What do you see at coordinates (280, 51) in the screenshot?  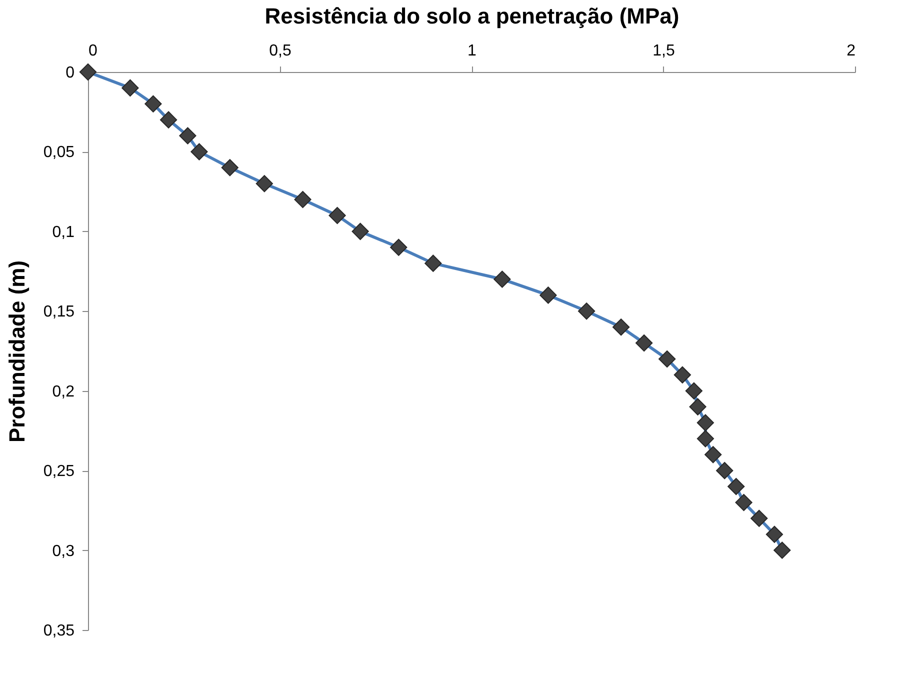 I see `x-tick-label: 0,5` at bounding box center [280, 51].